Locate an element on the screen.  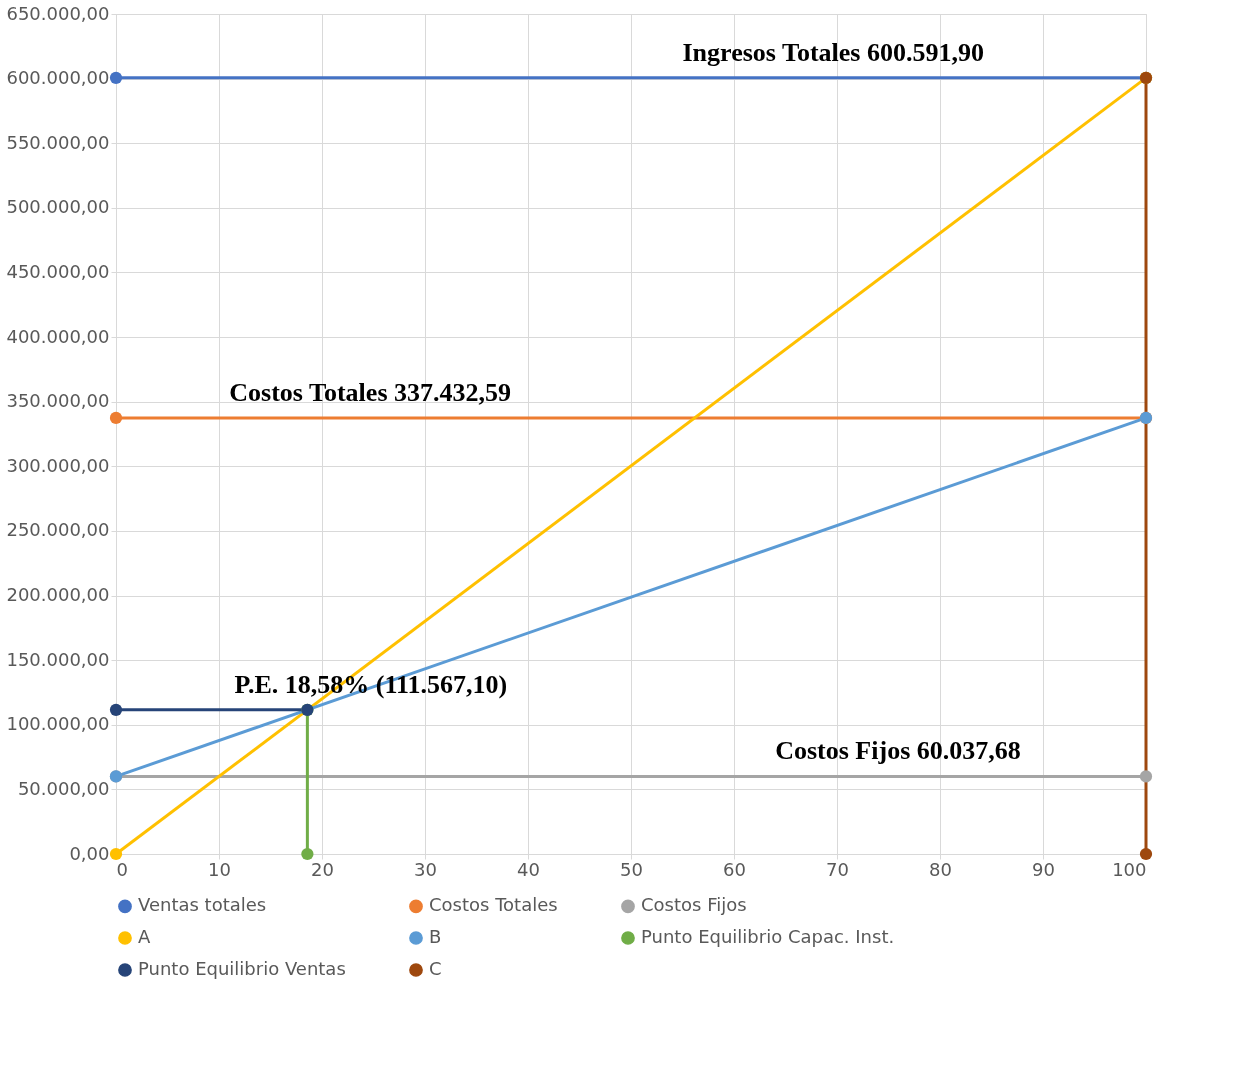
x-tick-label: 70 is located at coordinates (837, 869).